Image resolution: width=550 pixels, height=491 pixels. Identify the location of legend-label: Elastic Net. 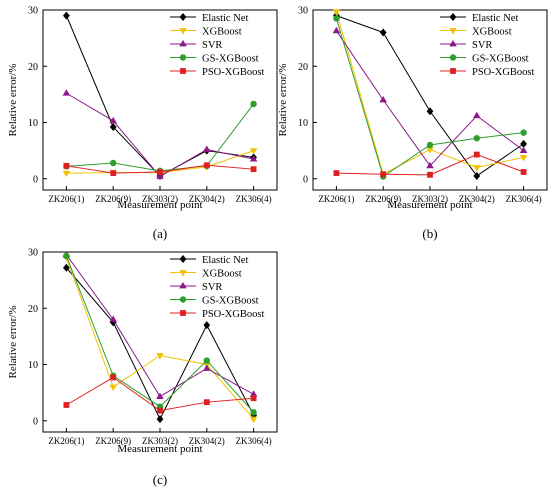
(225, 260).